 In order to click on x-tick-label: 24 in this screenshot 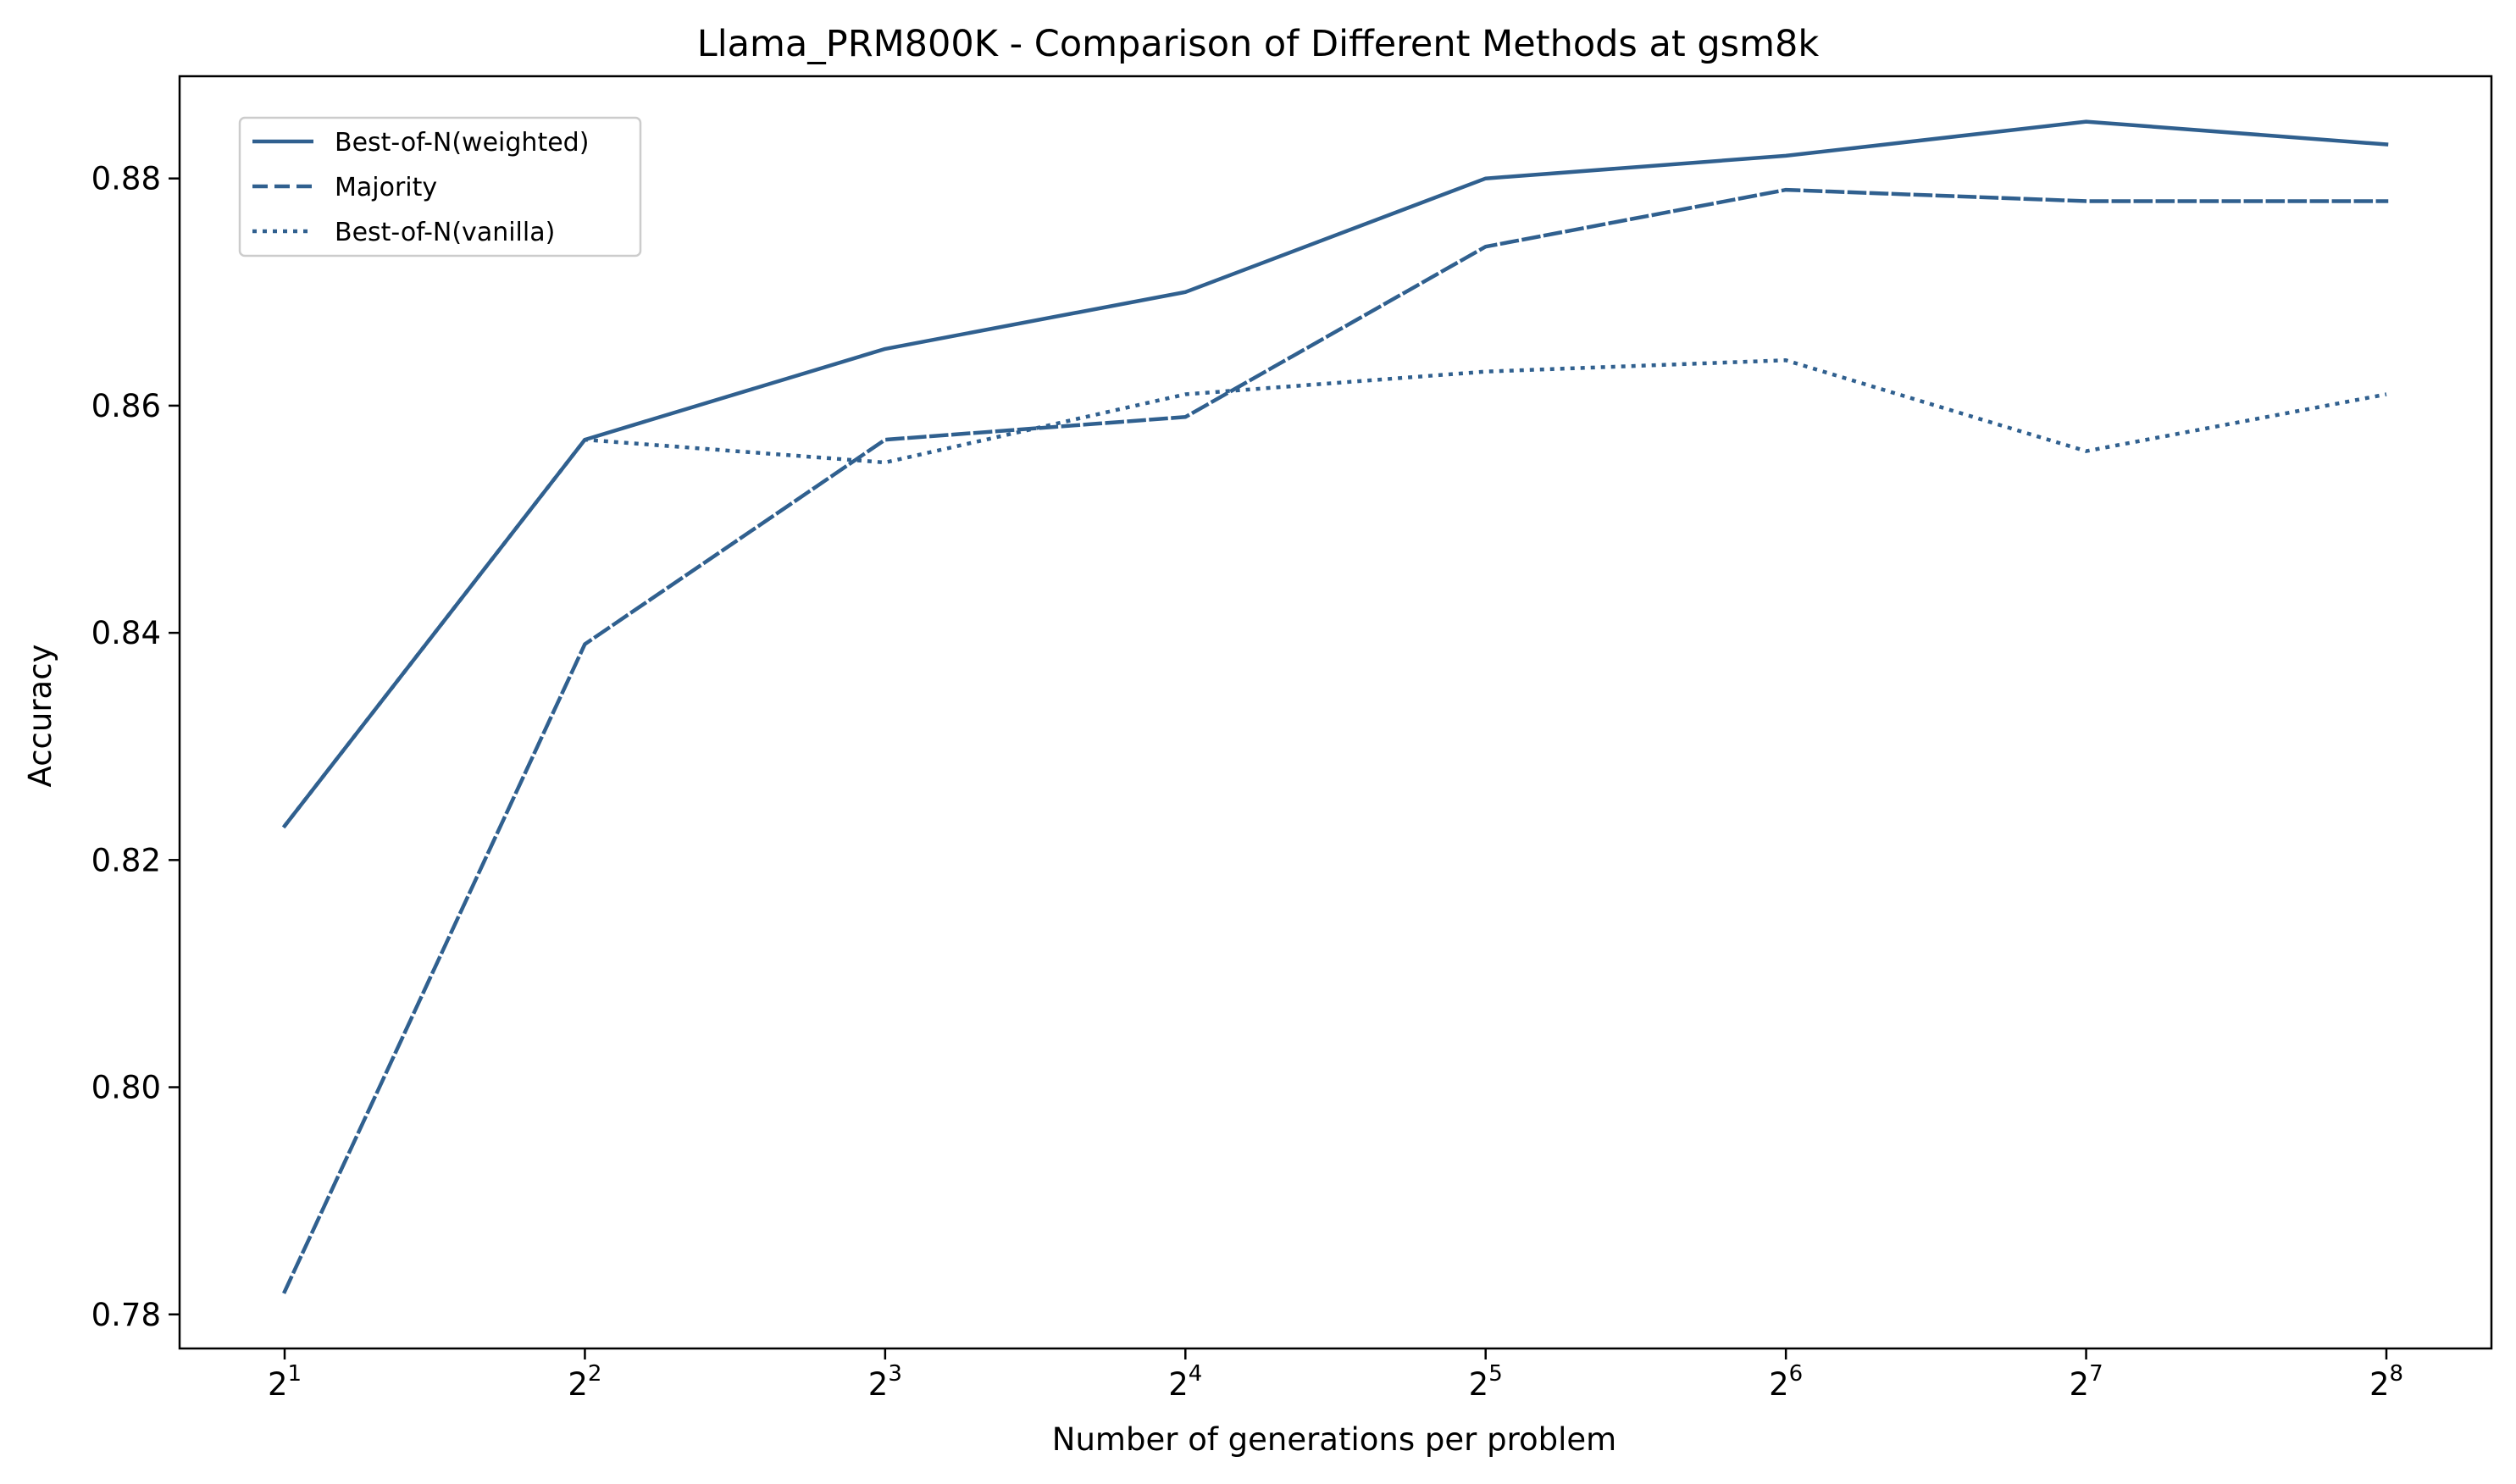, I will do `click(1185, 1382)`.